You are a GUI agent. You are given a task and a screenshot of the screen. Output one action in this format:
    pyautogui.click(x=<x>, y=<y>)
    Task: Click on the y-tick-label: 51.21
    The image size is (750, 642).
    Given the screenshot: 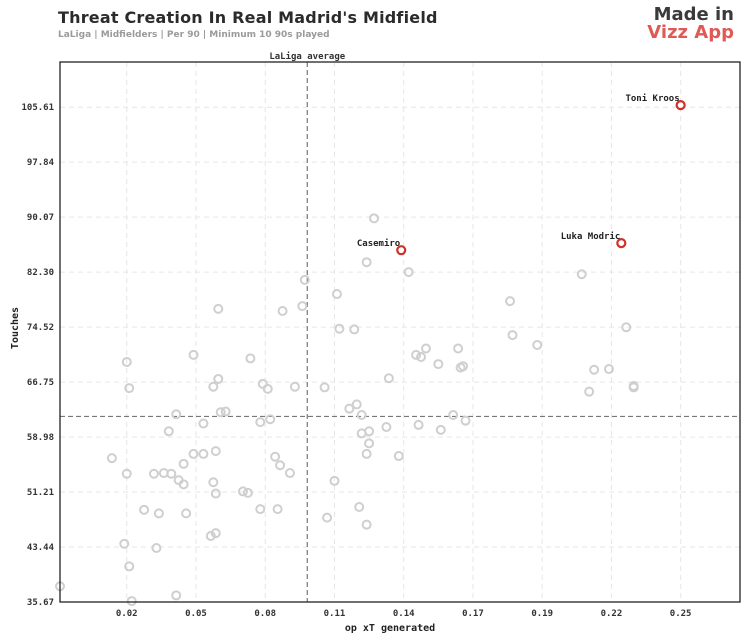 What is the action you would take?
    pyautogui.click(x=40, y=493)
    